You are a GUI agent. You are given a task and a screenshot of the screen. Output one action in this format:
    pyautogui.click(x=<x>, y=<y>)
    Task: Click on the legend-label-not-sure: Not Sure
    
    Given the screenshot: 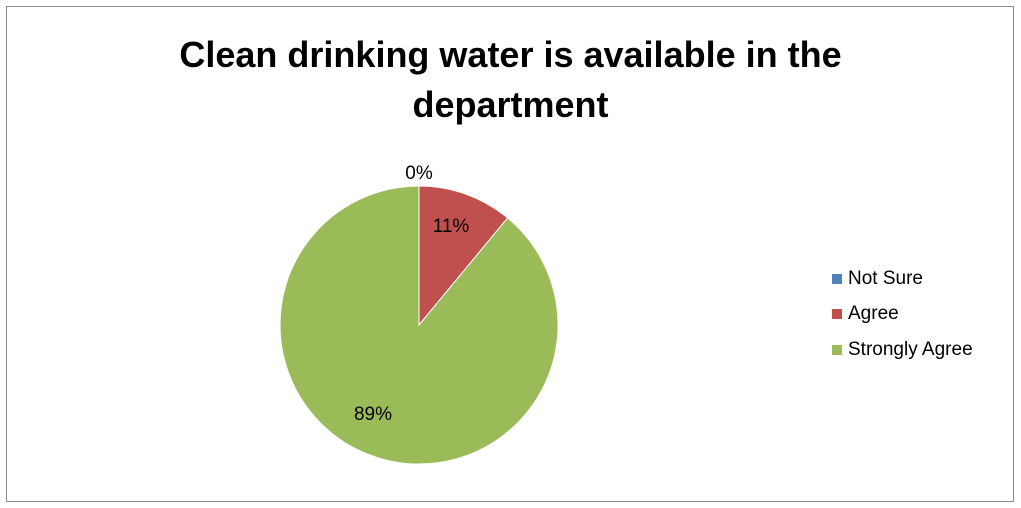 What is the action you would take?
    pyautogui.click(x=885, y=278)
    